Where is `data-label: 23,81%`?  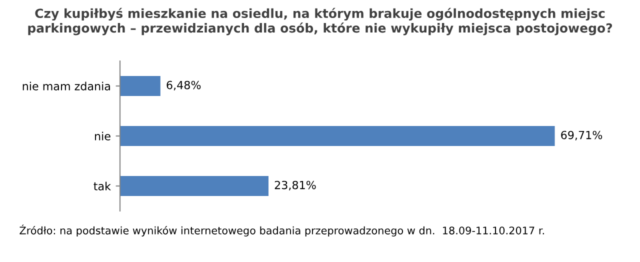
data-label: 23,81% is located at coordinates (295, 185).